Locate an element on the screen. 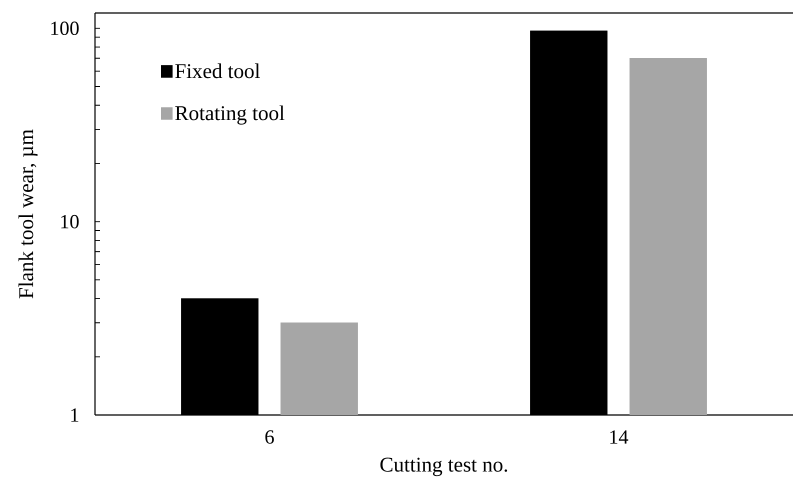  x-tick-label: 14 is located at coordinates (619, 437).